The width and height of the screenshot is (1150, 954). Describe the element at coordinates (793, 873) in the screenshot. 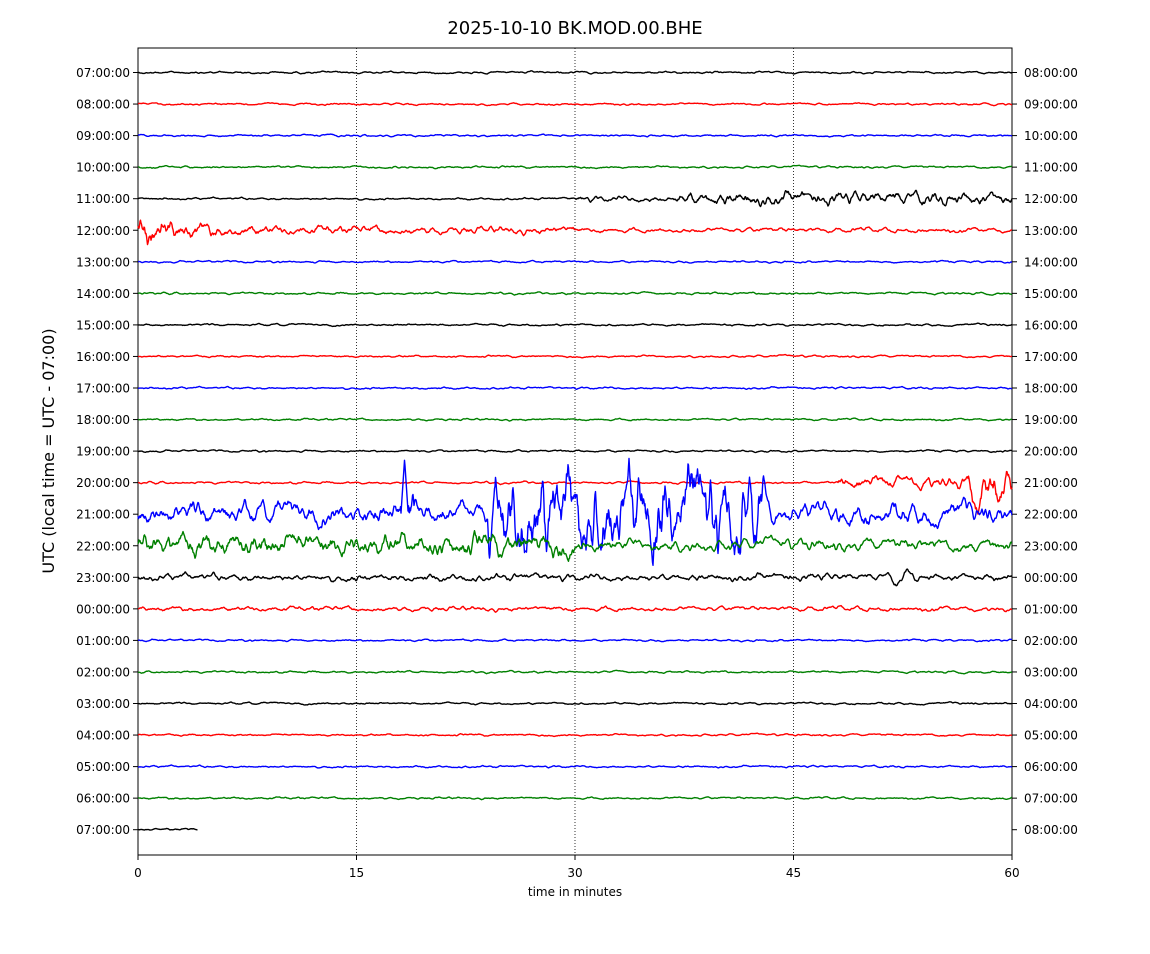

I see `x-tick-label: 45` at that location.